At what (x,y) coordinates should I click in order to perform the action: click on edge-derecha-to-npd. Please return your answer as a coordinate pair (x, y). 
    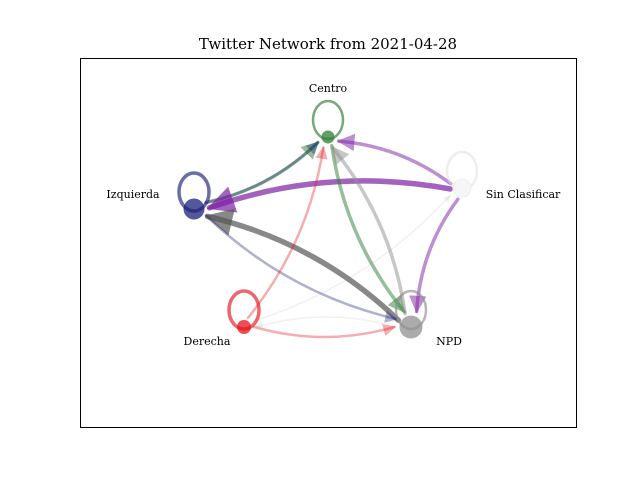
    Looking at the image, I should click on (324, 331).